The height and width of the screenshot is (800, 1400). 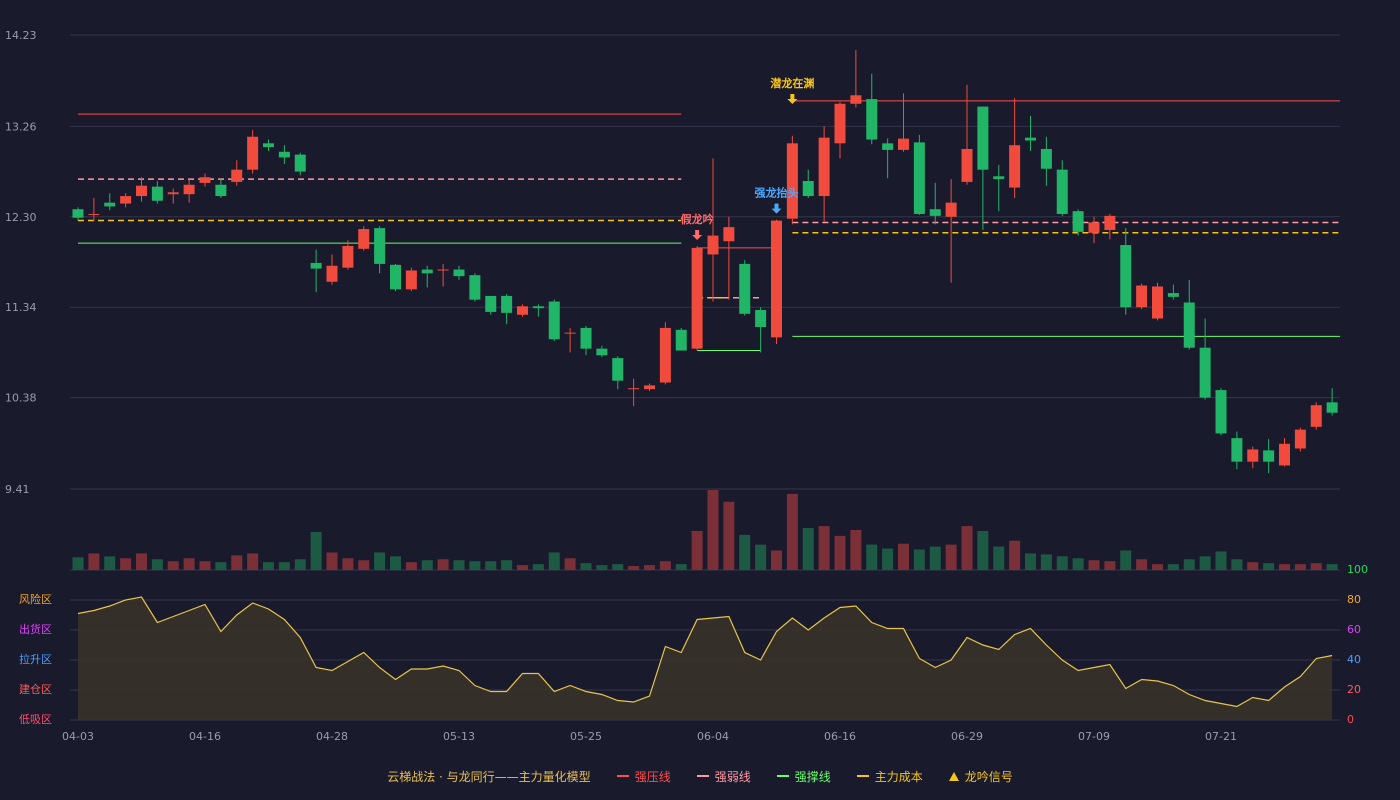 I want to click on x-tick-label: 07-21, so click(x=1221, y=736).